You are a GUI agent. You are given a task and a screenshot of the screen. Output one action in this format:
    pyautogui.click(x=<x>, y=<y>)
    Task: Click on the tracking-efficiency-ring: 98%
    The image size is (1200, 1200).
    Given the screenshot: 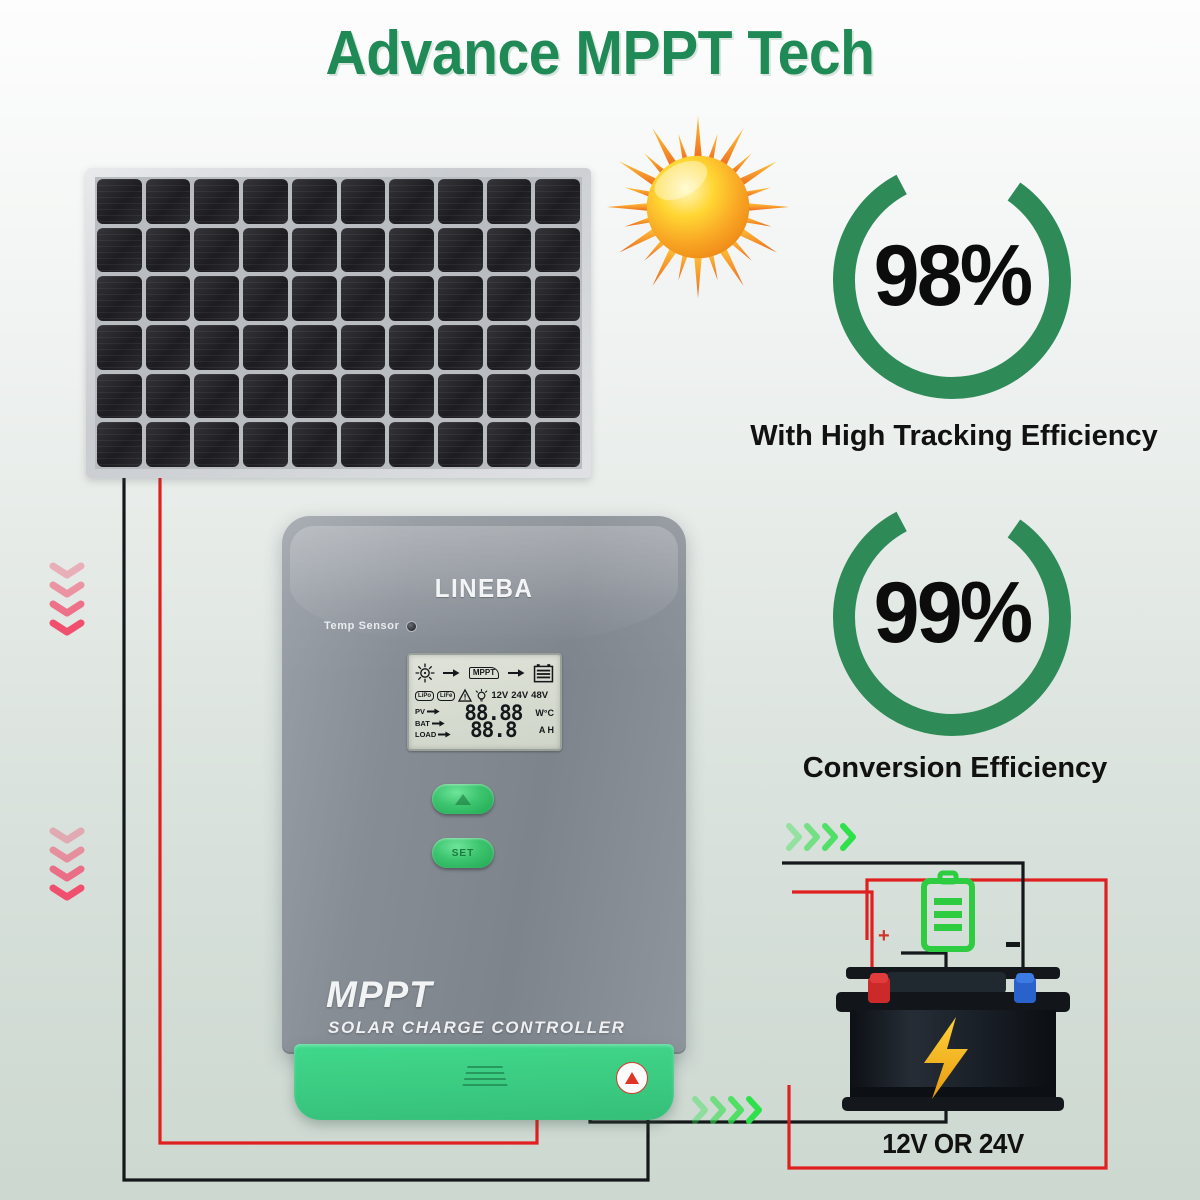 What is the action you would take?
    pyautogui.click(x=952, y=280)
    